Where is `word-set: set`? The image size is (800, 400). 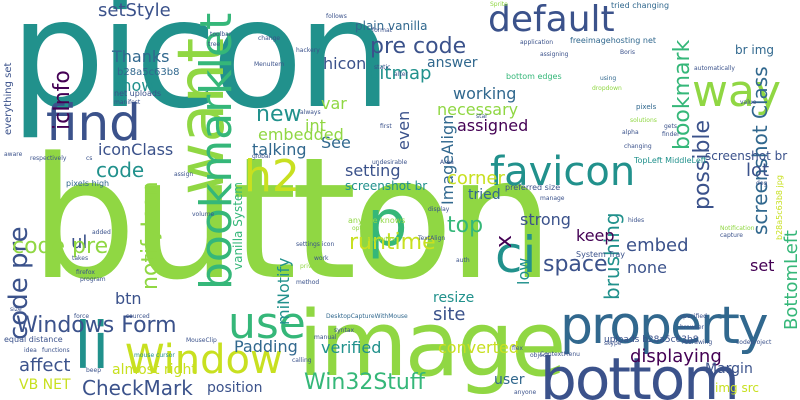 word-set: set is located at coordinates (762, 265).